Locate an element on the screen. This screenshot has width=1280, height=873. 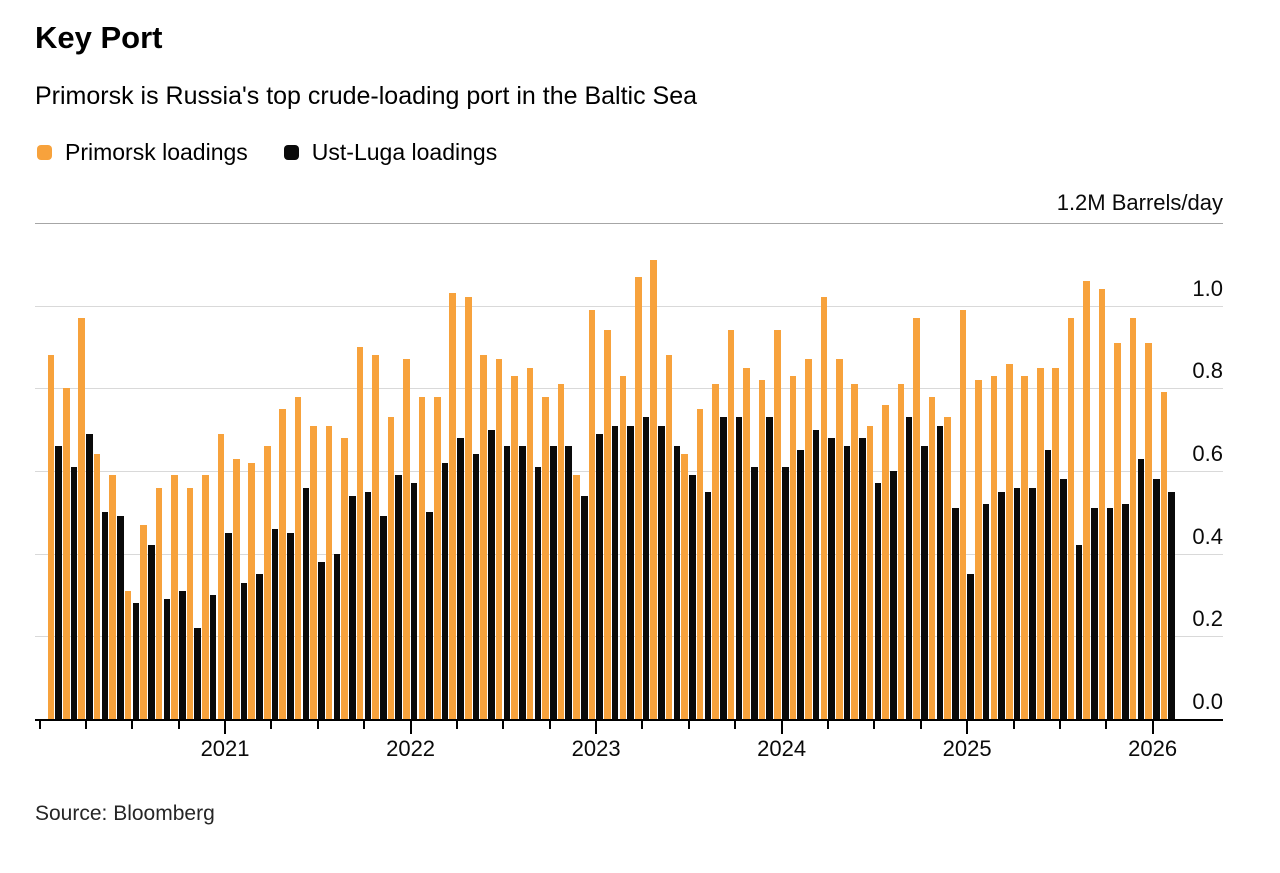
legend-item-primorsk: Primorsk loadings is located at coordinates (142, 152).